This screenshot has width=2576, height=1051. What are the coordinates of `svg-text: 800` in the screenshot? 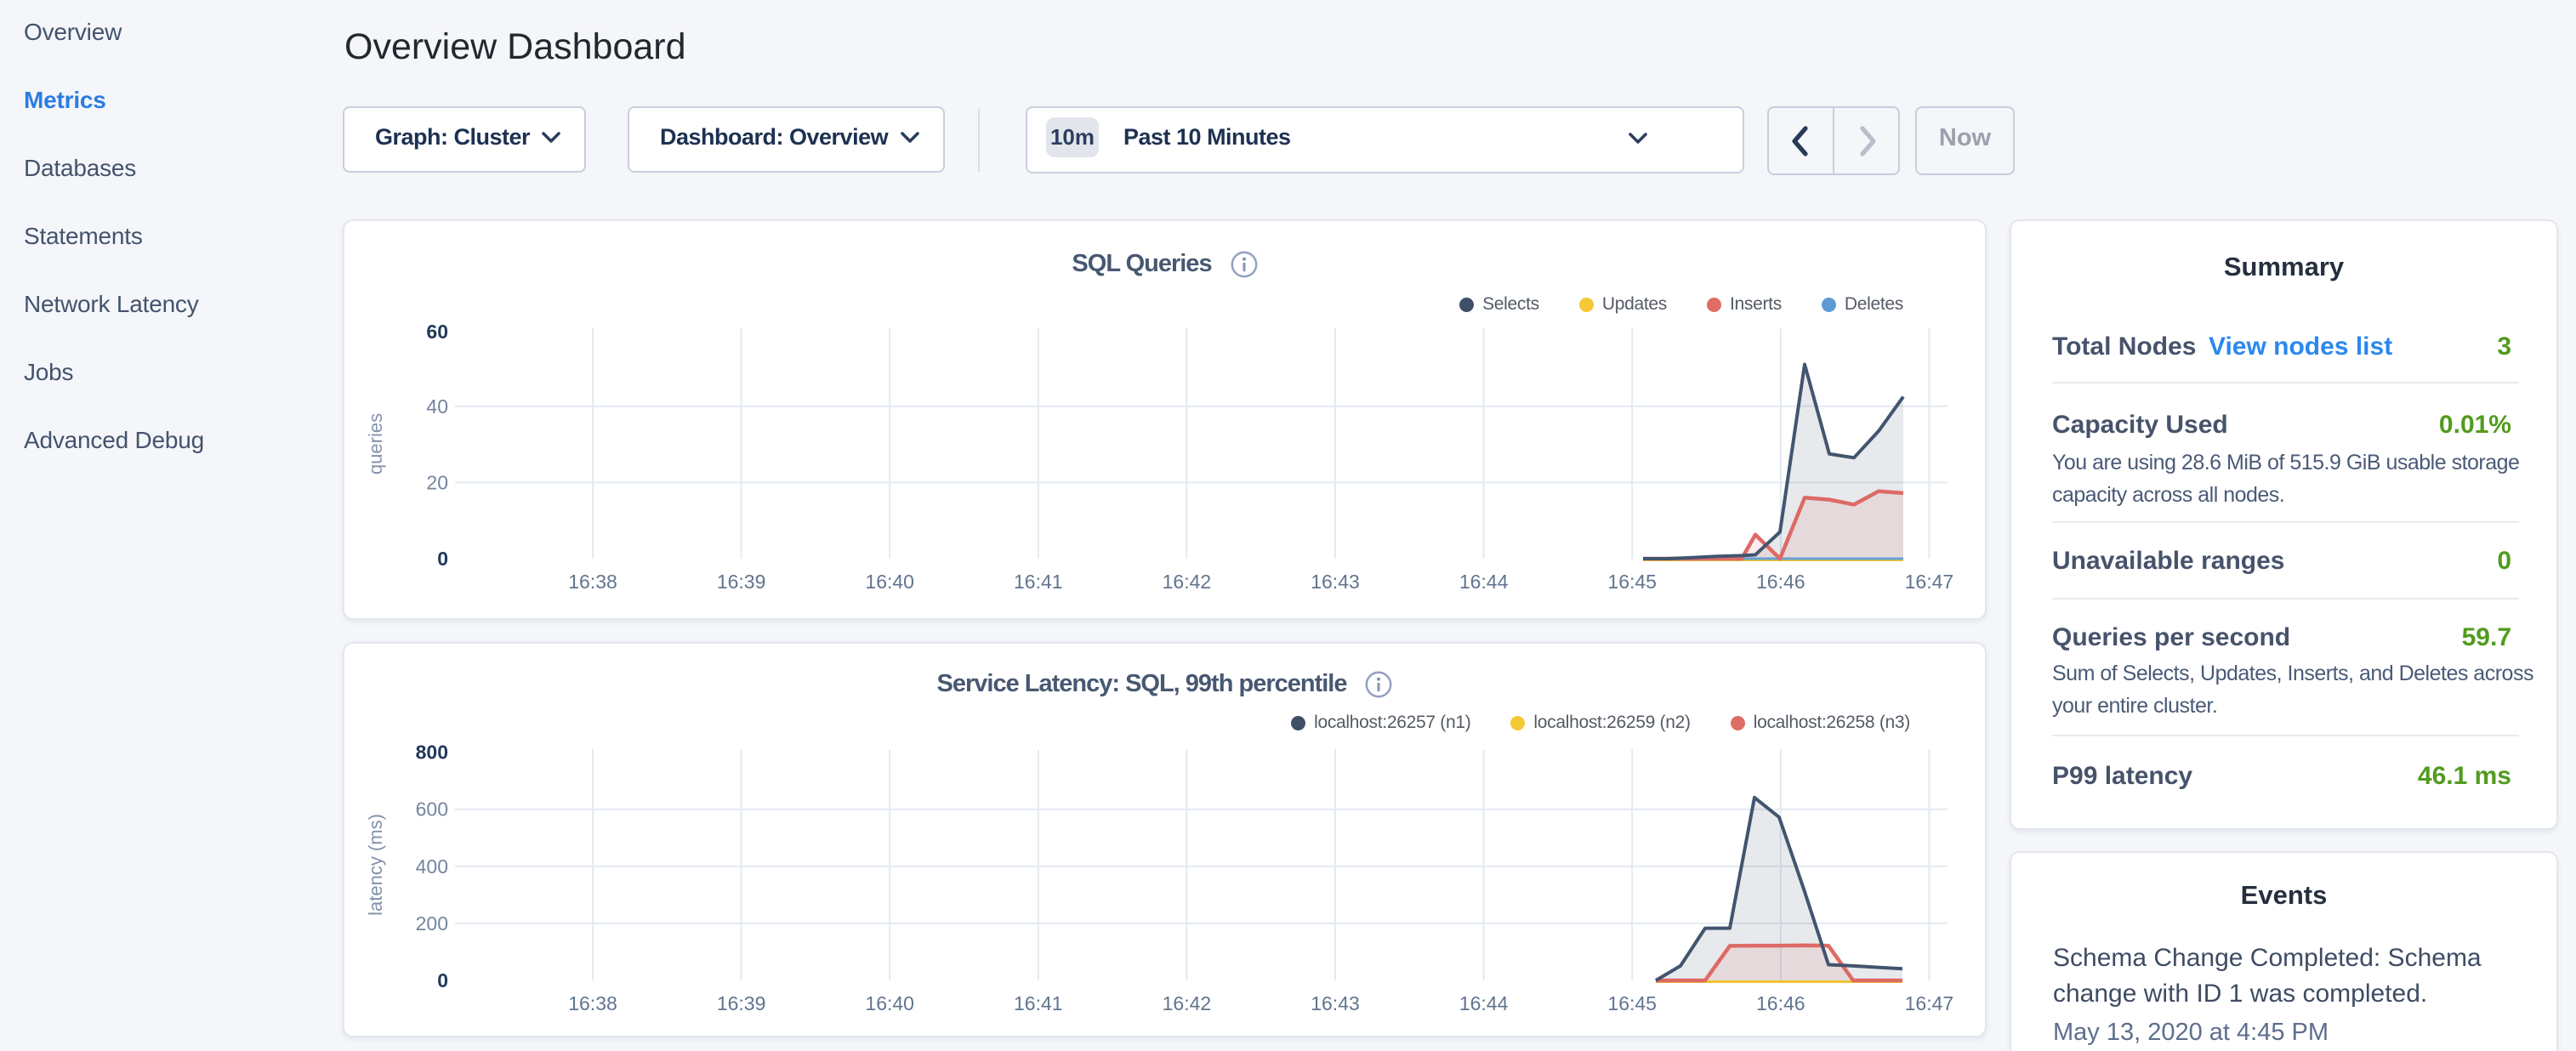 It's located at (432, 752).